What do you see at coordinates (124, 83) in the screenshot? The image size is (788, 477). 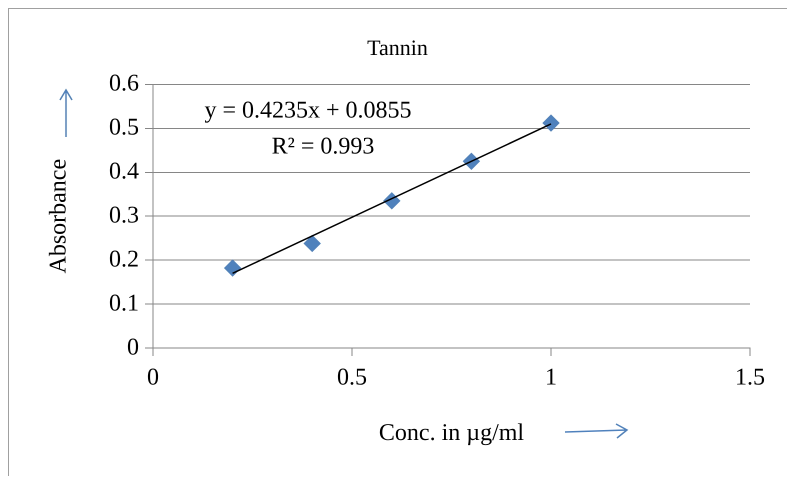 I see `y-tick-label: 0.6` at bounding box center [124, 83].